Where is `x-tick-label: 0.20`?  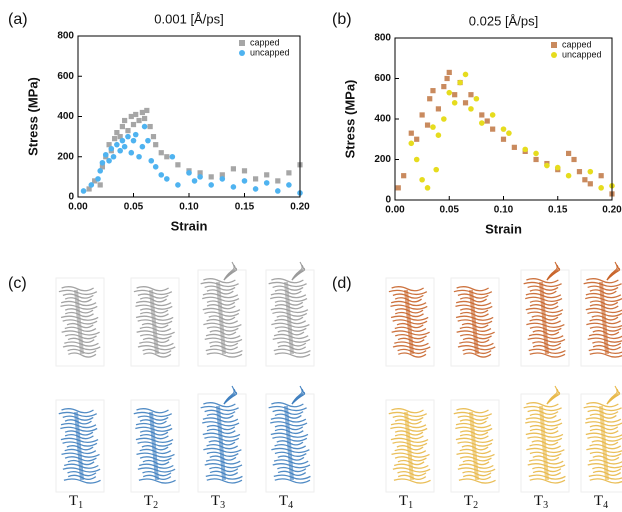 x-tick-label: 0.20 is located at coordinates (612, 210).